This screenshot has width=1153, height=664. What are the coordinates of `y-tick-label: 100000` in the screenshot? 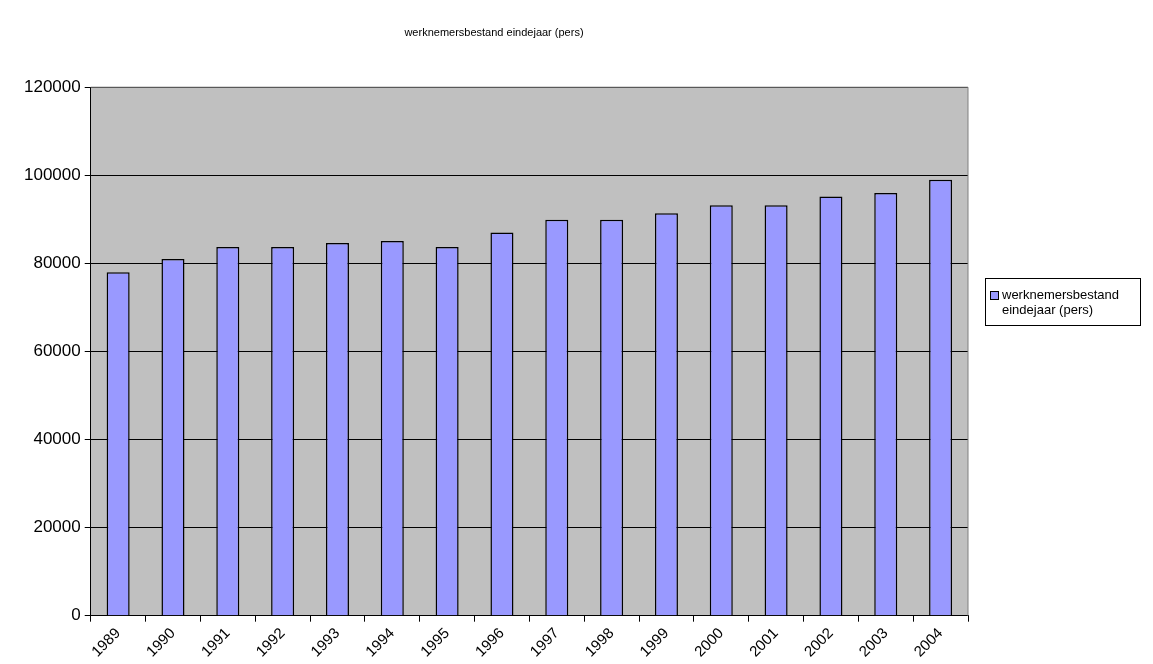 It's located at (52, 174).